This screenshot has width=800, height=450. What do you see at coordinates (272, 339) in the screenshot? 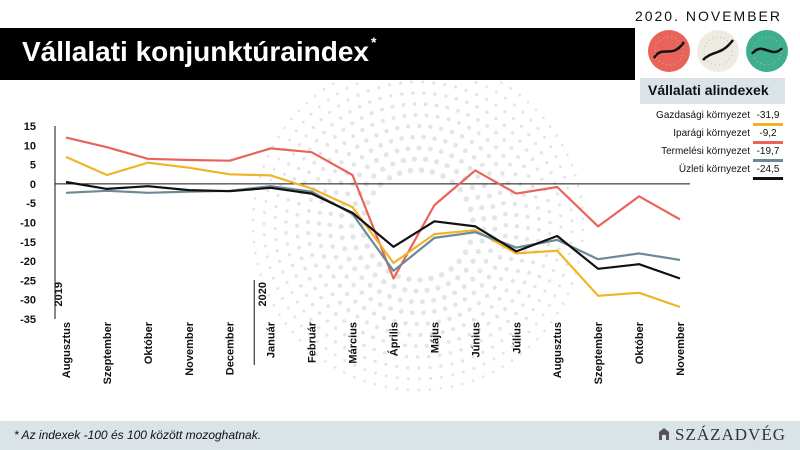
I see `x-tick-label: Január` at bounding box center [272, 339].